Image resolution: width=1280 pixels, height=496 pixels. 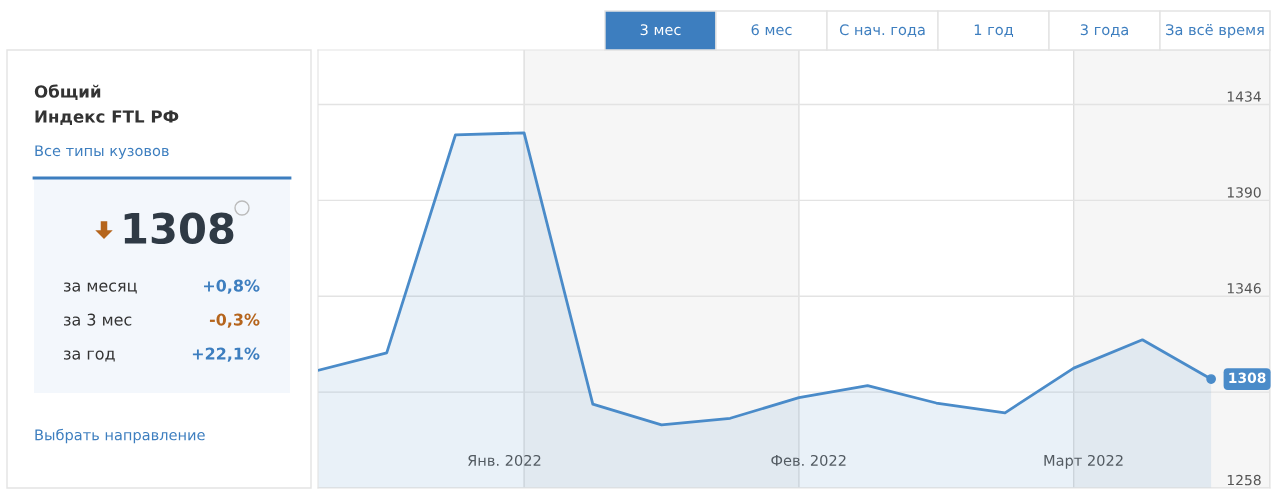 What do you see at coordinates (107, 117) in the screenshot?
I see `text: Индекс FTL РФ` at bounding box center [107, 117].